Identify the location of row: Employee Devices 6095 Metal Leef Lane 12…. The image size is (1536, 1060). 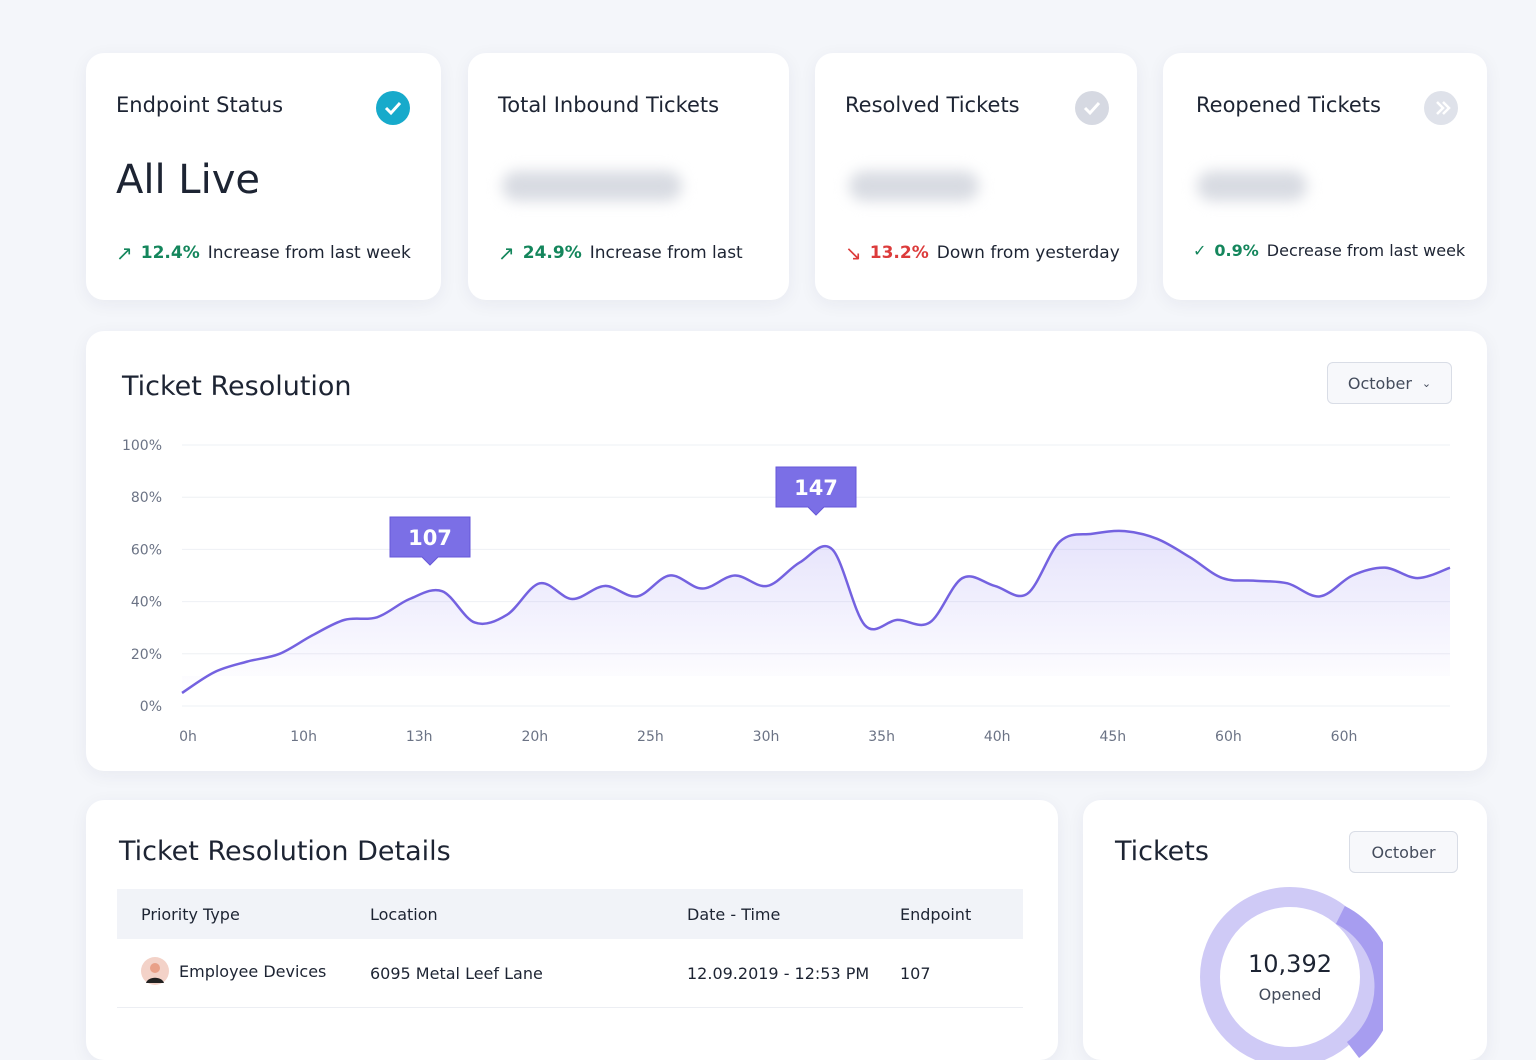
(570, 973).